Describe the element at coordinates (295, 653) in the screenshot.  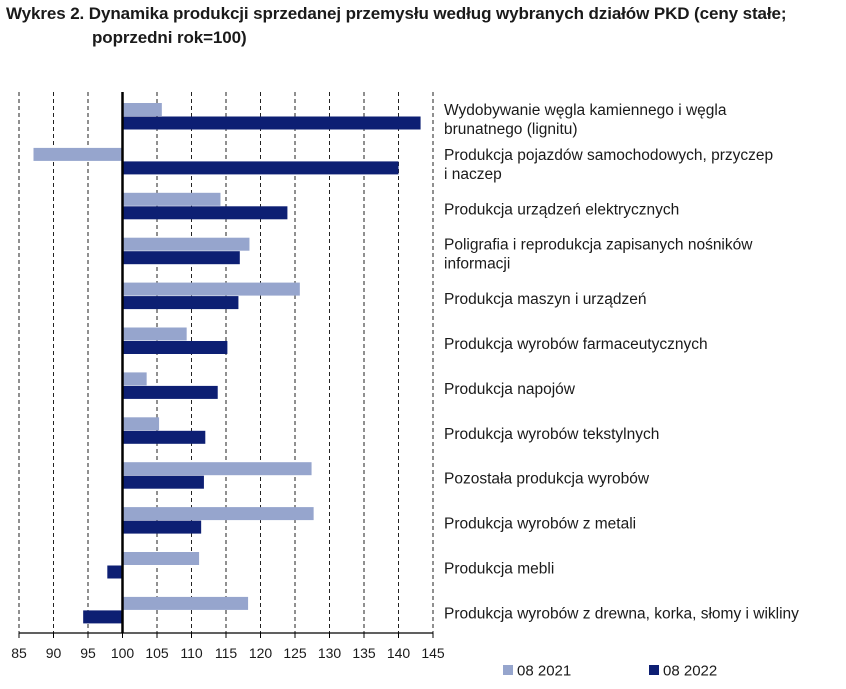
I see `x-tick-label-125: 125` at that location.